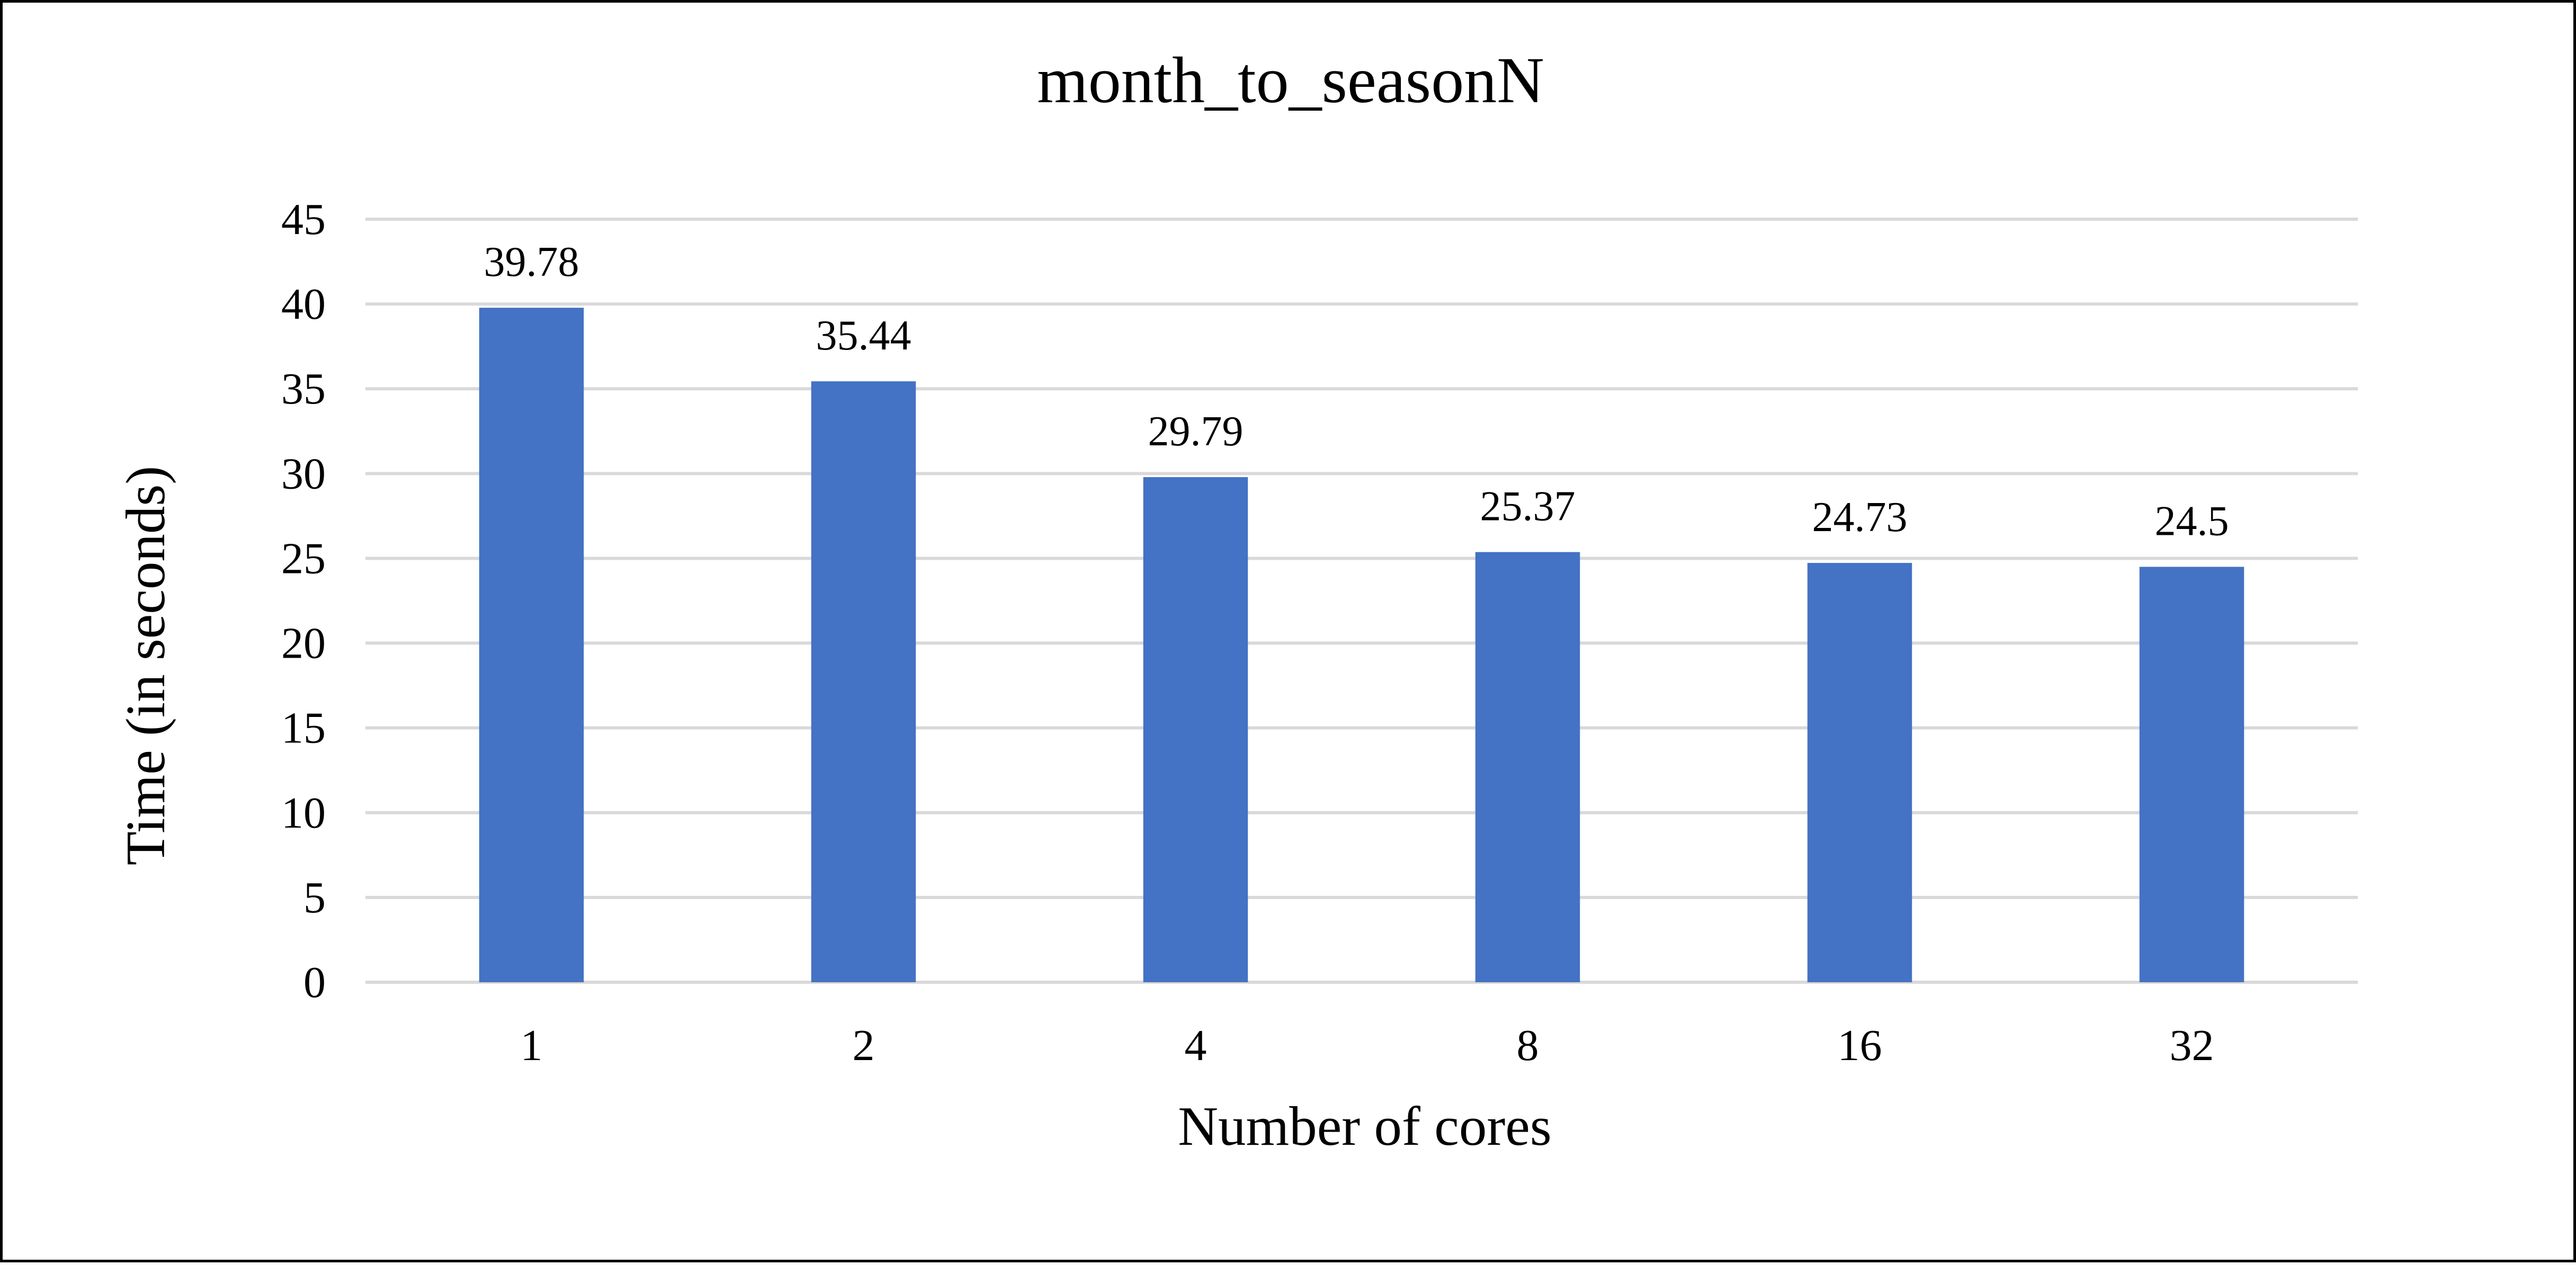 The height and width of the screenshot is (1265, 2576). I want to click on data-label: 39.78, so click(531, 262).